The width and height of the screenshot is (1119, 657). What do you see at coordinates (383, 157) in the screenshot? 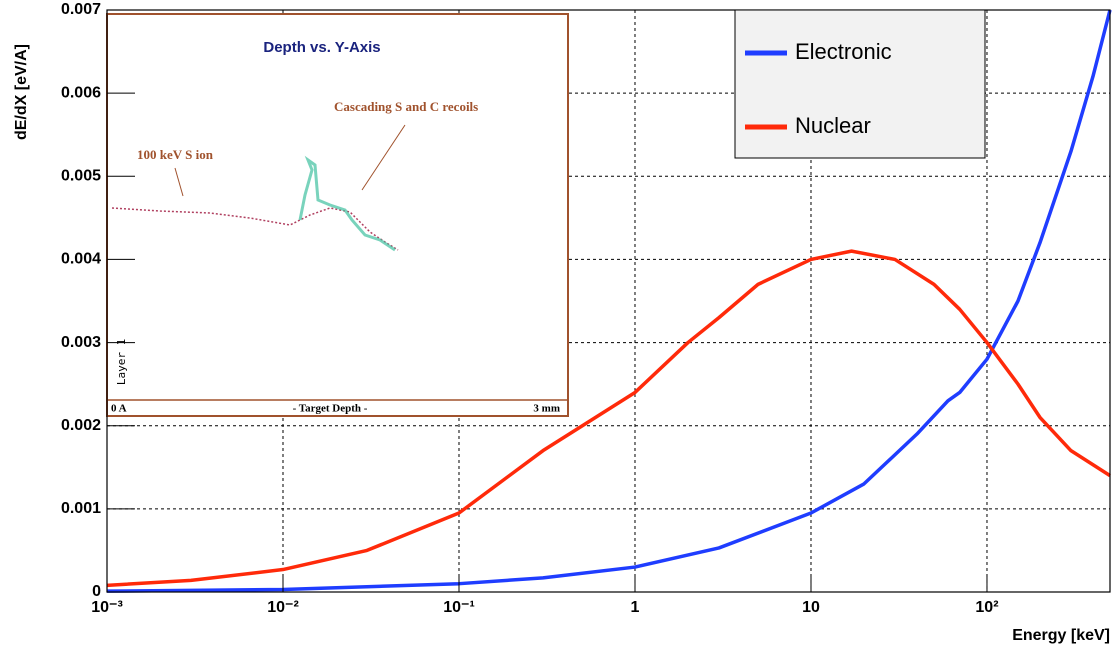
I see `recoil-arrow` at bounding box center [383, 157].